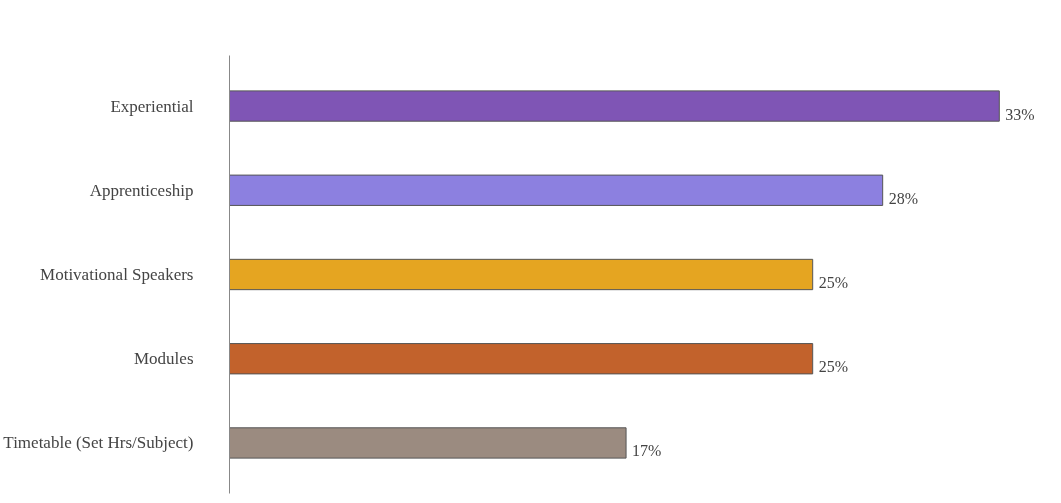 This screenshot has height=503, width=1061. I want to click on y-tick-label: Modules, so click(164, 359).